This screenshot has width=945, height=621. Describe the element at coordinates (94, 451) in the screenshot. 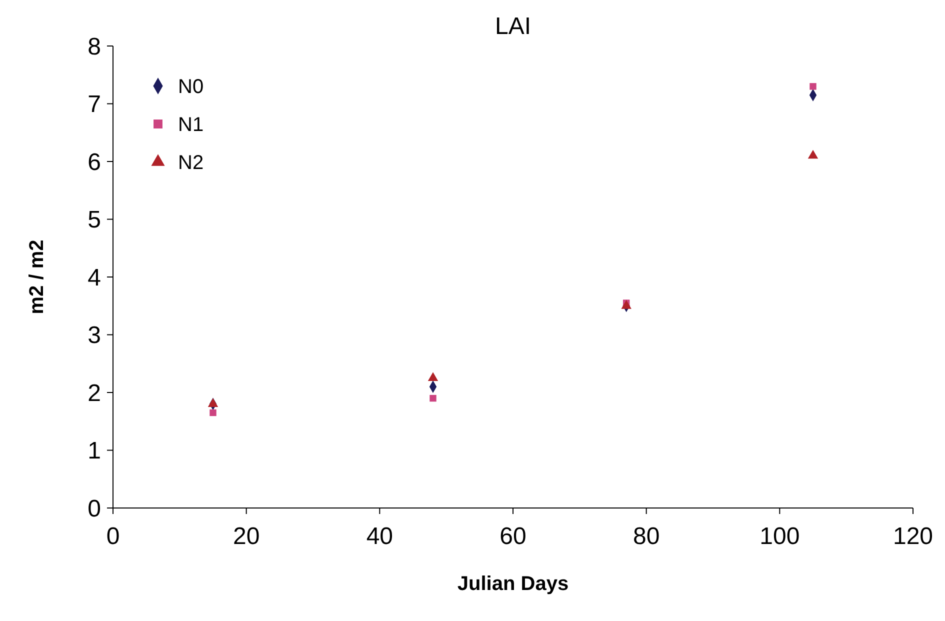

I see `y-tick-label: 1` at that location.